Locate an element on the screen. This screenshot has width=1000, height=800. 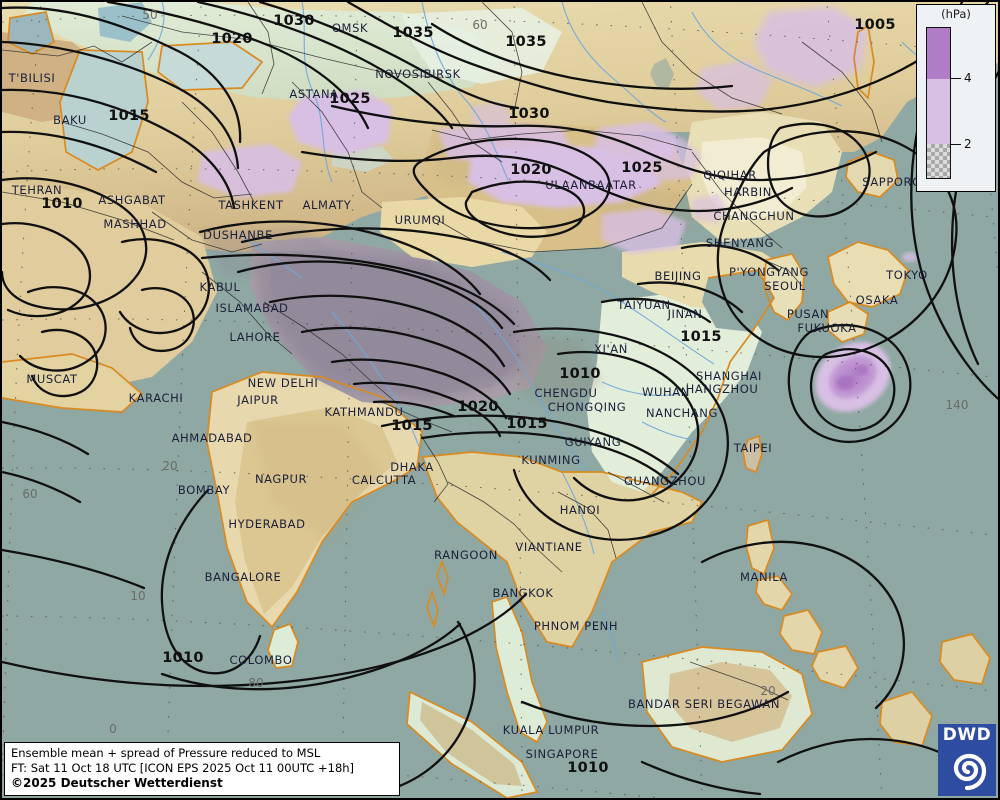
spread-legend: (hPa) 4 2 is located at coordinates (956, 98).